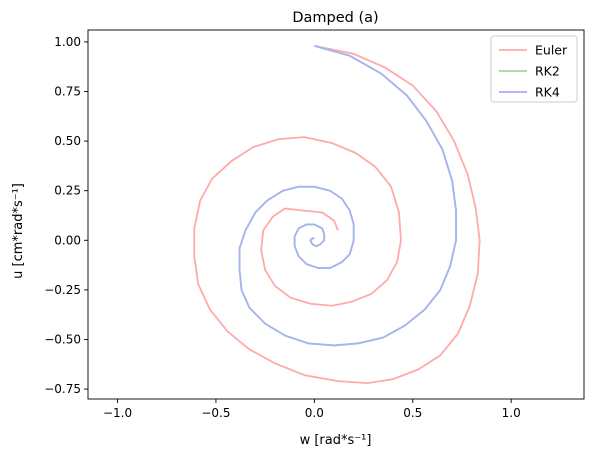 The height and width of the screenshot is (459, 593). I want to click on x-tick-label: −1.0, so click(117, 413).